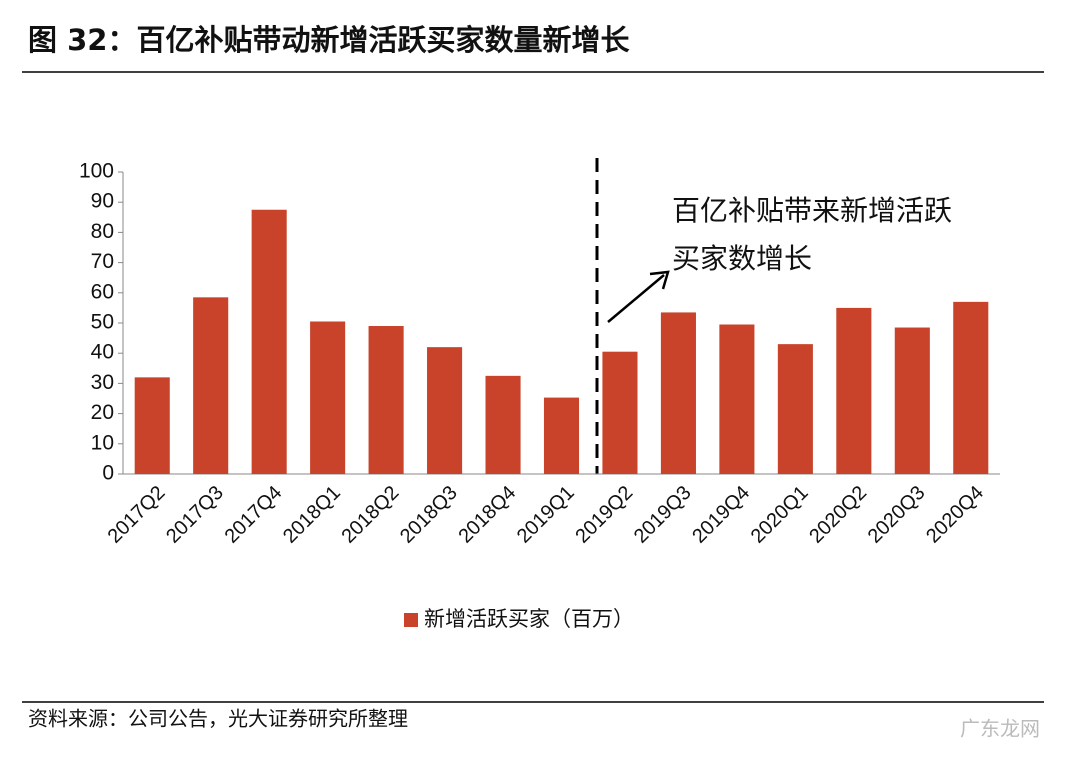  I want to click on x-tick-label: 2019Q3, so click(663, 515).